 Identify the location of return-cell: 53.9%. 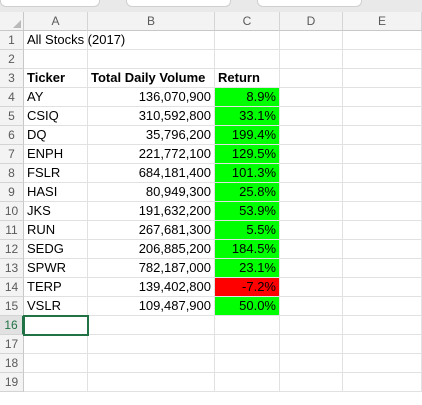
(247, 211).